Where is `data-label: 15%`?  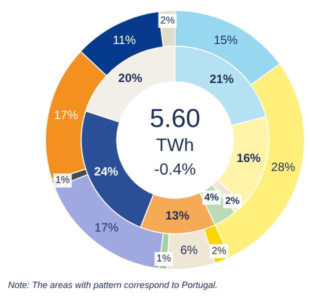 data-label: 15% is located at coordinates (226, 39).